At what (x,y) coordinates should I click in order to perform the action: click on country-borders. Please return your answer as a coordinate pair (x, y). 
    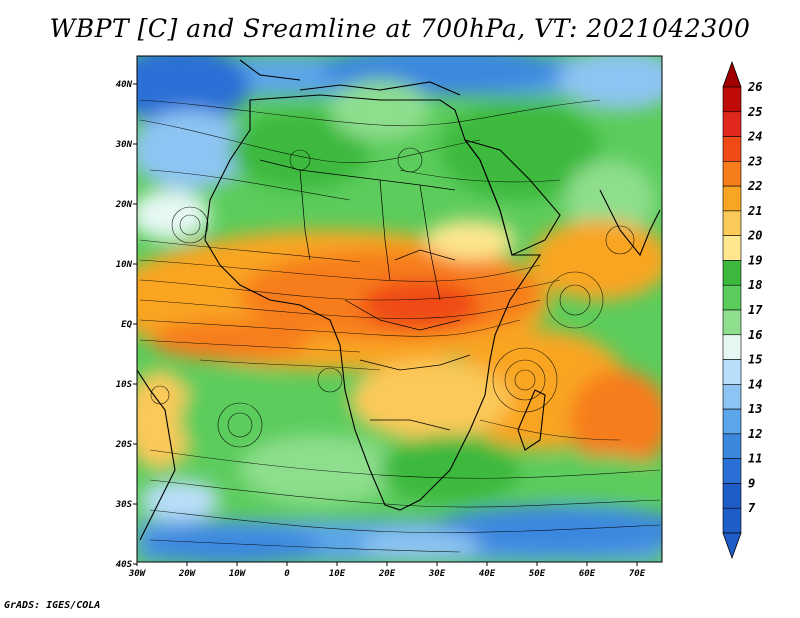
    Looking at the image, I should click on (365, 295).